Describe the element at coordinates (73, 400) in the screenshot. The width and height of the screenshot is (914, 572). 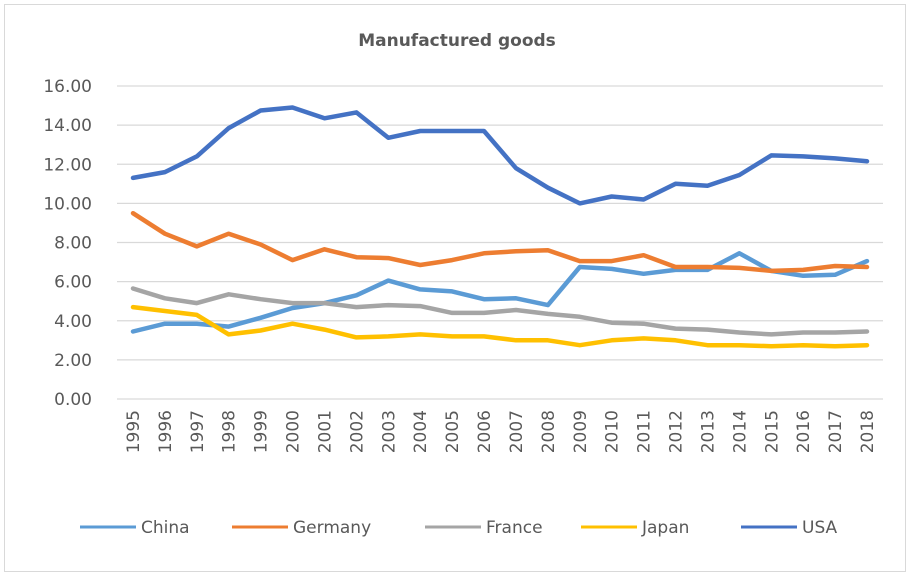
I see `y-tick-label: 0.00` at that location.